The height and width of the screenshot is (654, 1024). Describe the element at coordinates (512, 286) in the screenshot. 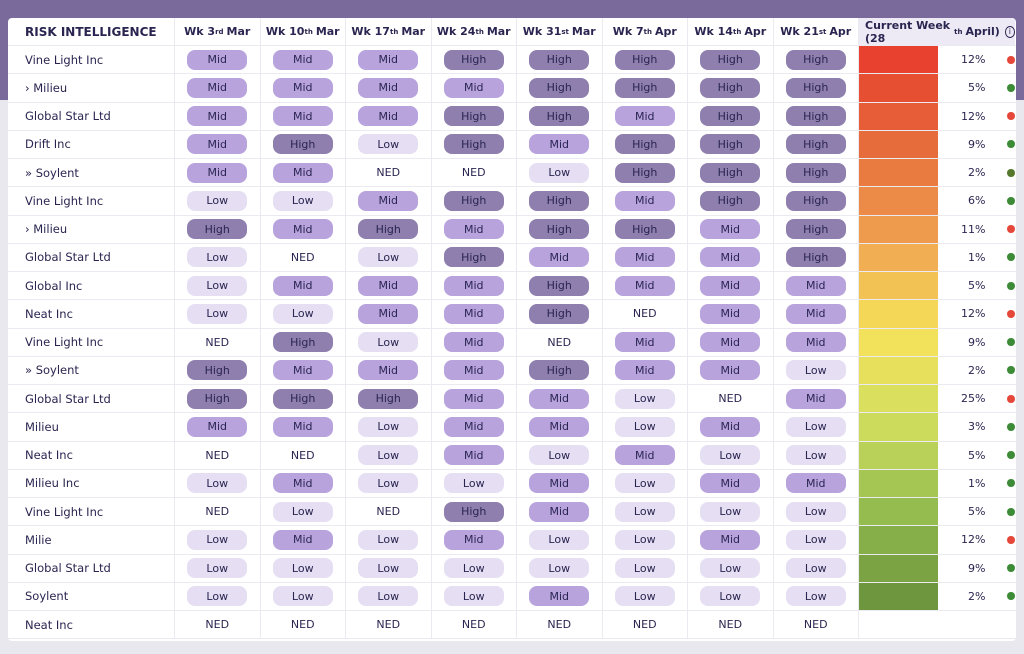

I see `table-row: Global Inc Low Mid Mid Mid High Mid Mid Mid 5%` at that location.